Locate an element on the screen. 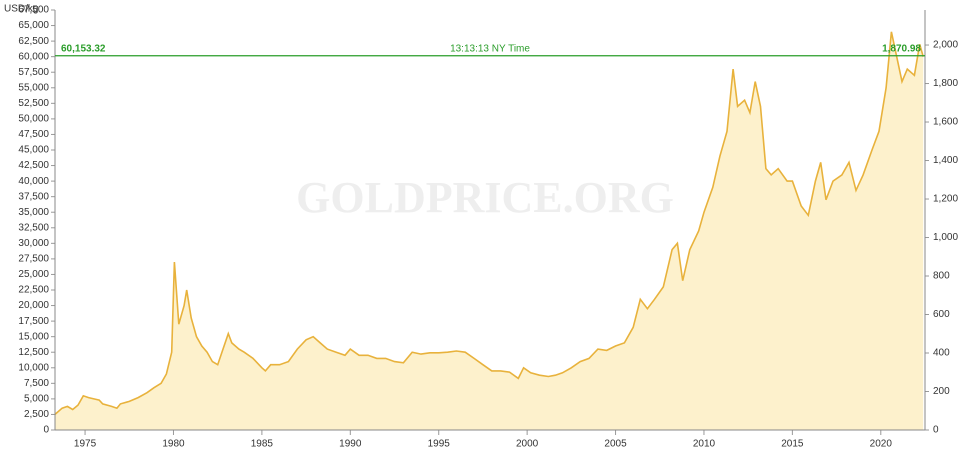 The image size is (975, 457). x-tick-label: 1995 is located at coordinates (439, 444).